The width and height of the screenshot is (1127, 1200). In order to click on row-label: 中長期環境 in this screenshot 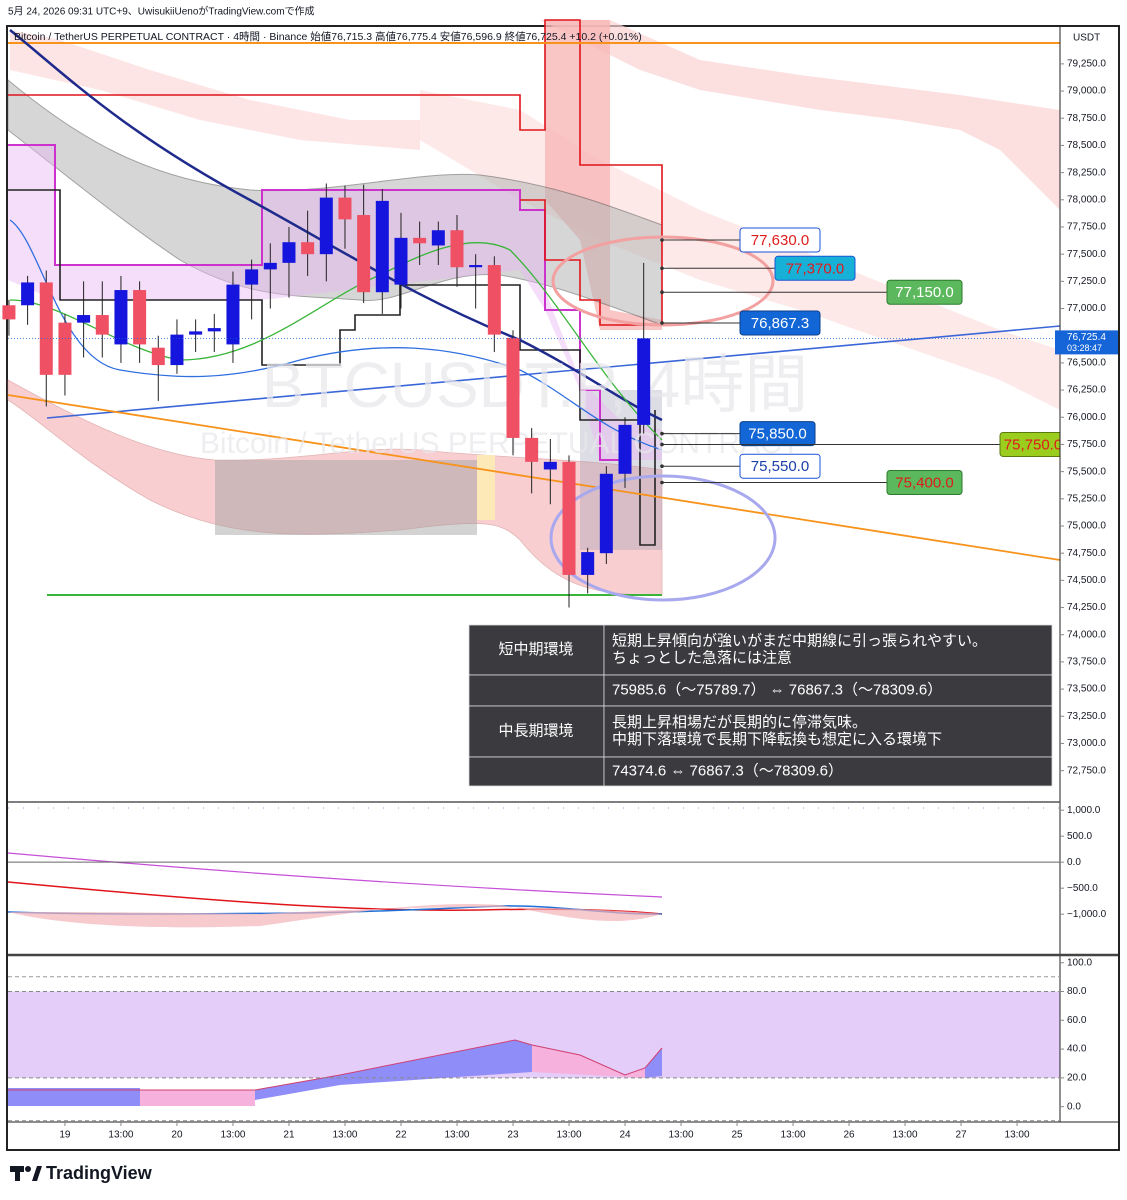, I will do `click(535, 730)`.